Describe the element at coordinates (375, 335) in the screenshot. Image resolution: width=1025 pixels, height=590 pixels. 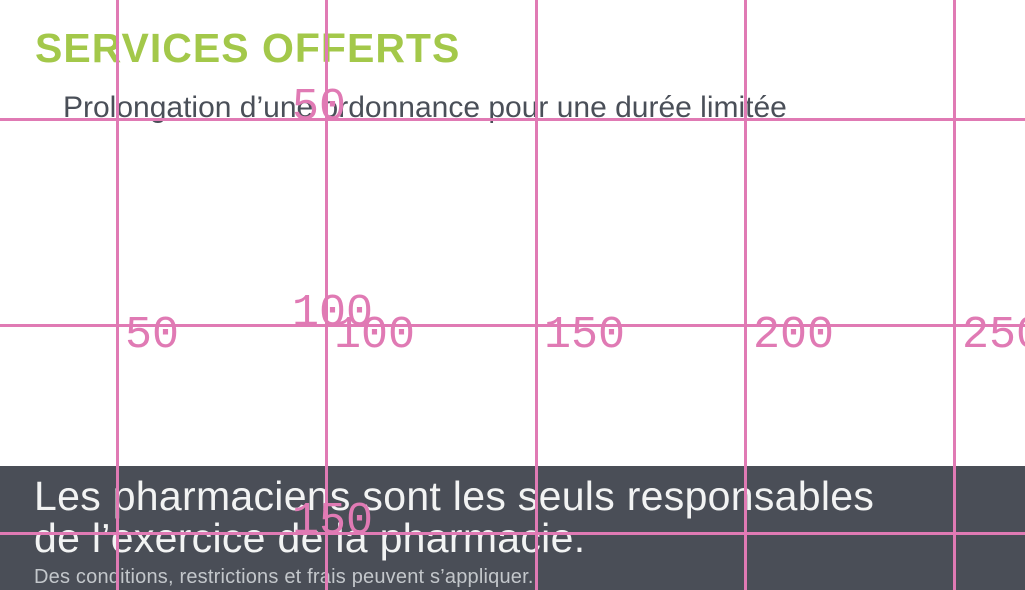
I see `grid-label-x-100: 100` at that location.